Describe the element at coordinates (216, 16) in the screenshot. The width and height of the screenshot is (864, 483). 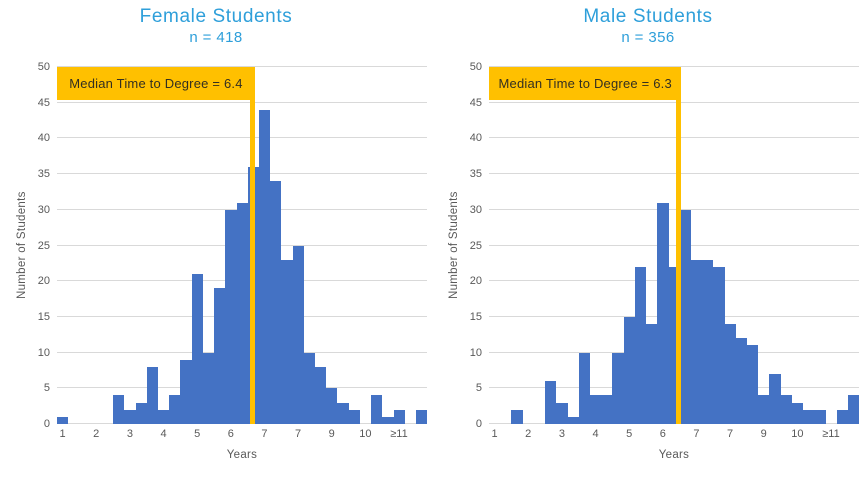
I see `chart-title: Female Students` at that location.